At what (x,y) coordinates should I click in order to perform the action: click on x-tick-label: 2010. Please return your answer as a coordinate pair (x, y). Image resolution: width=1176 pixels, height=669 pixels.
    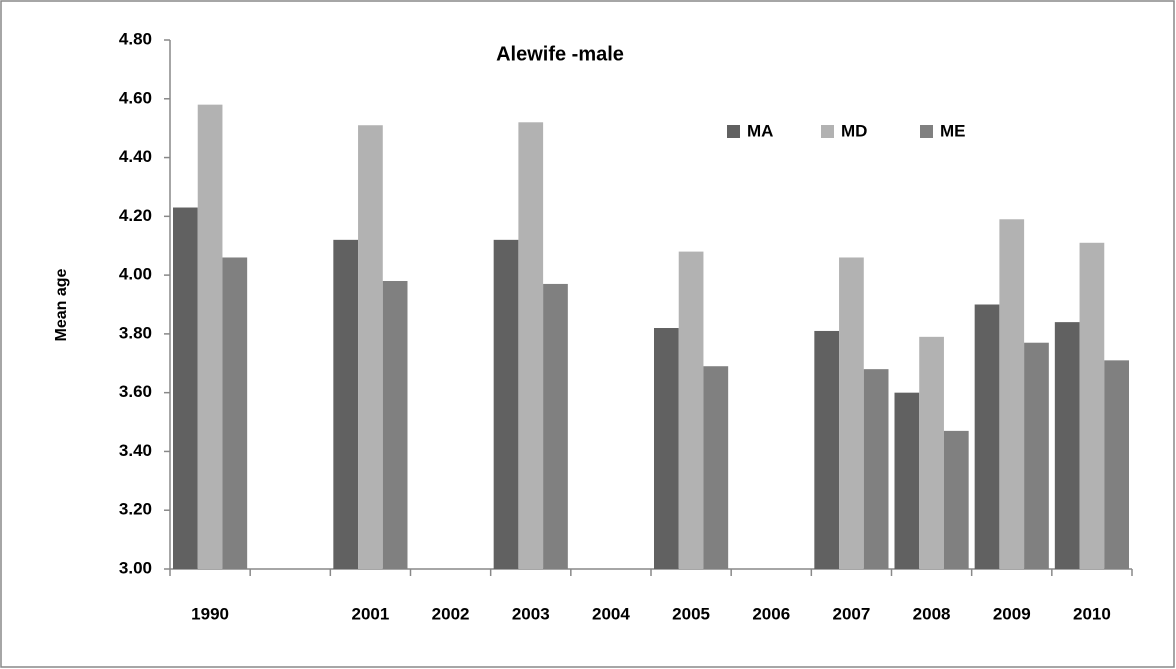
    Looking at the image, I should click on (1092, 613).